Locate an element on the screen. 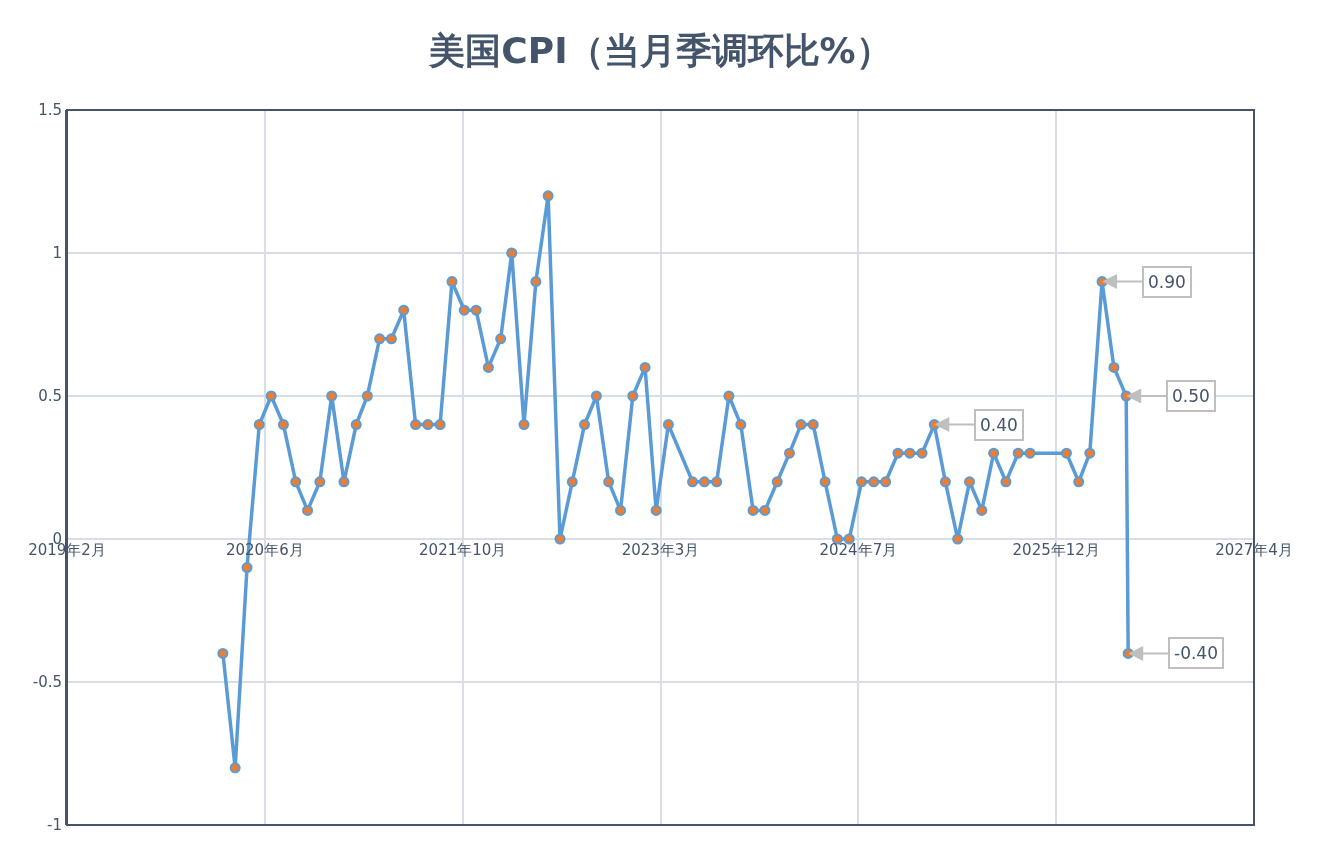  chart-title: 美国CPI（当月季调环比%） is located at coordinates (660, 51).